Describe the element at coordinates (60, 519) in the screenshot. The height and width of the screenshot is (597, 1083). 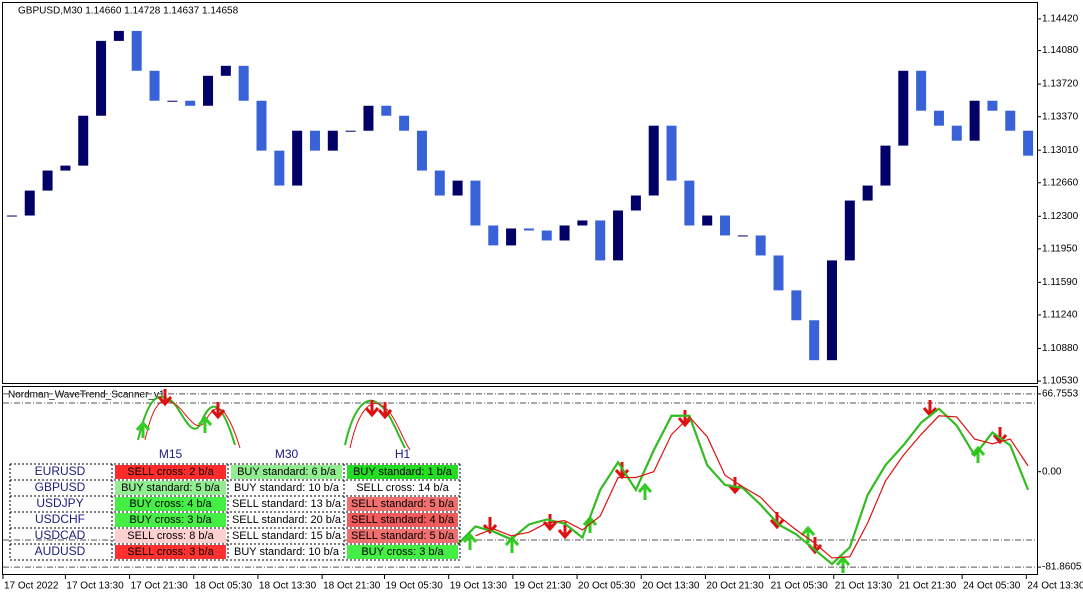
I see `pair-label: USDCHF` at that location.